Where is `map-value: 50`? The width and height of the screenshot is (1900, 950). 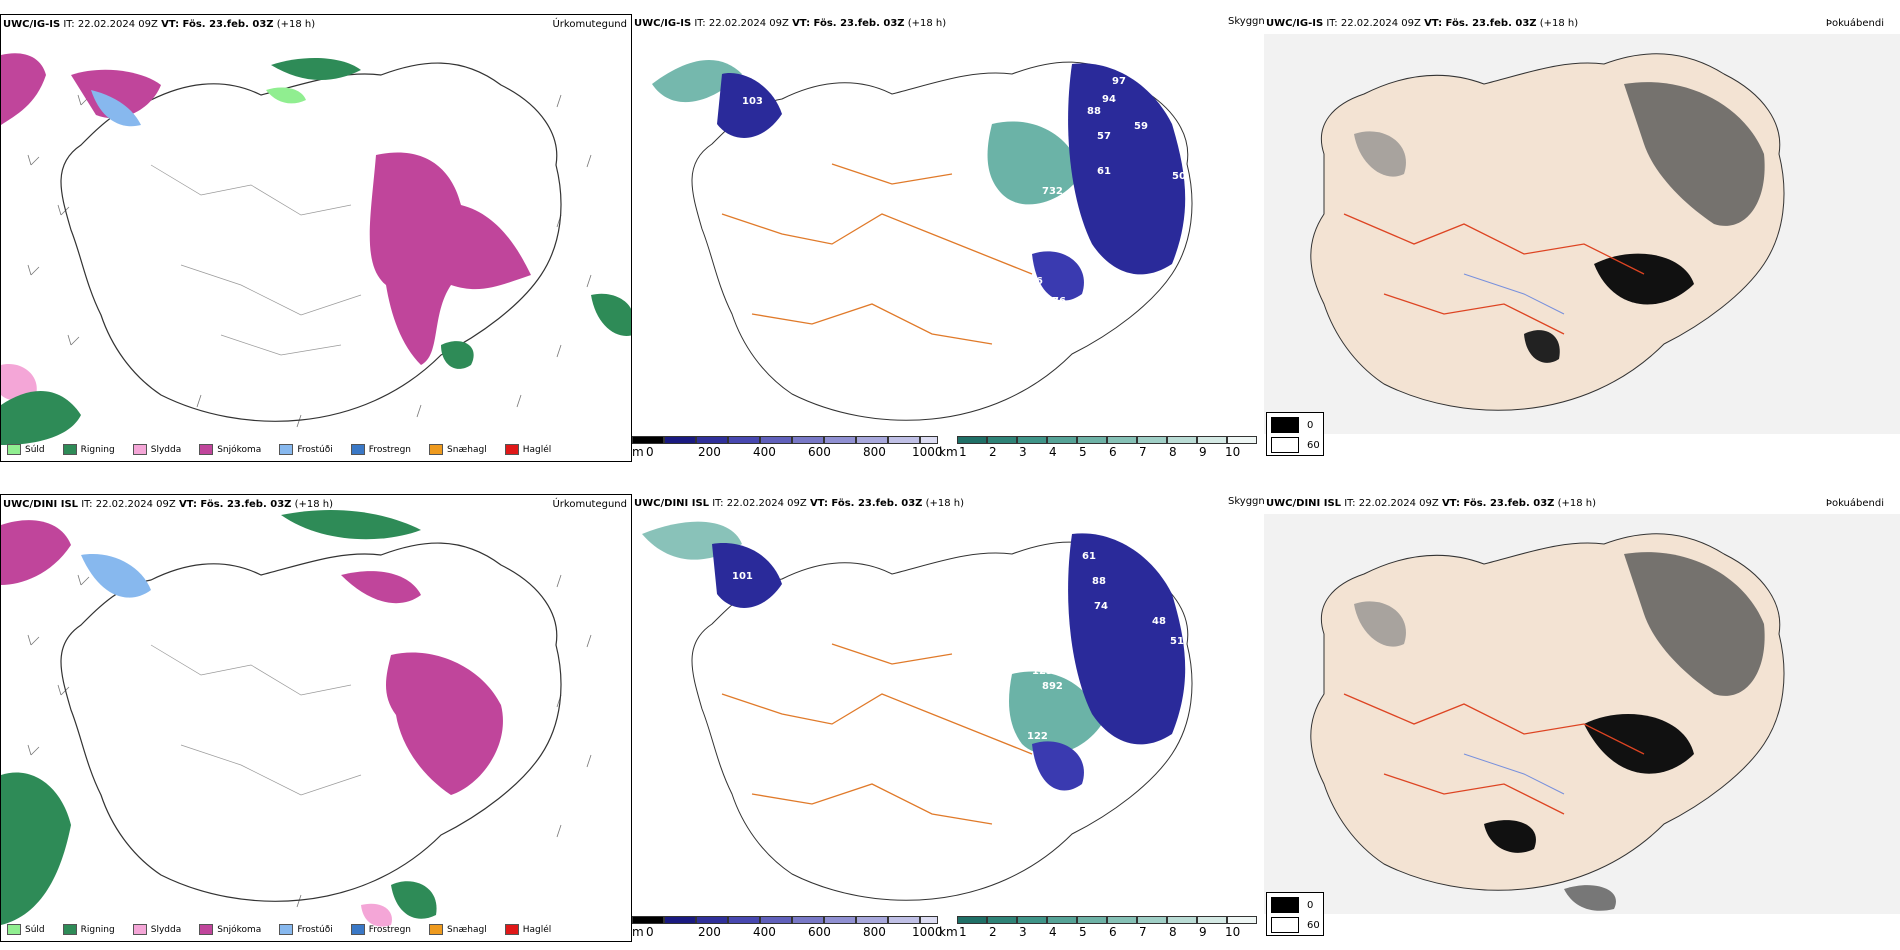 map-value: 50 is located at coordinates (1179, 176).